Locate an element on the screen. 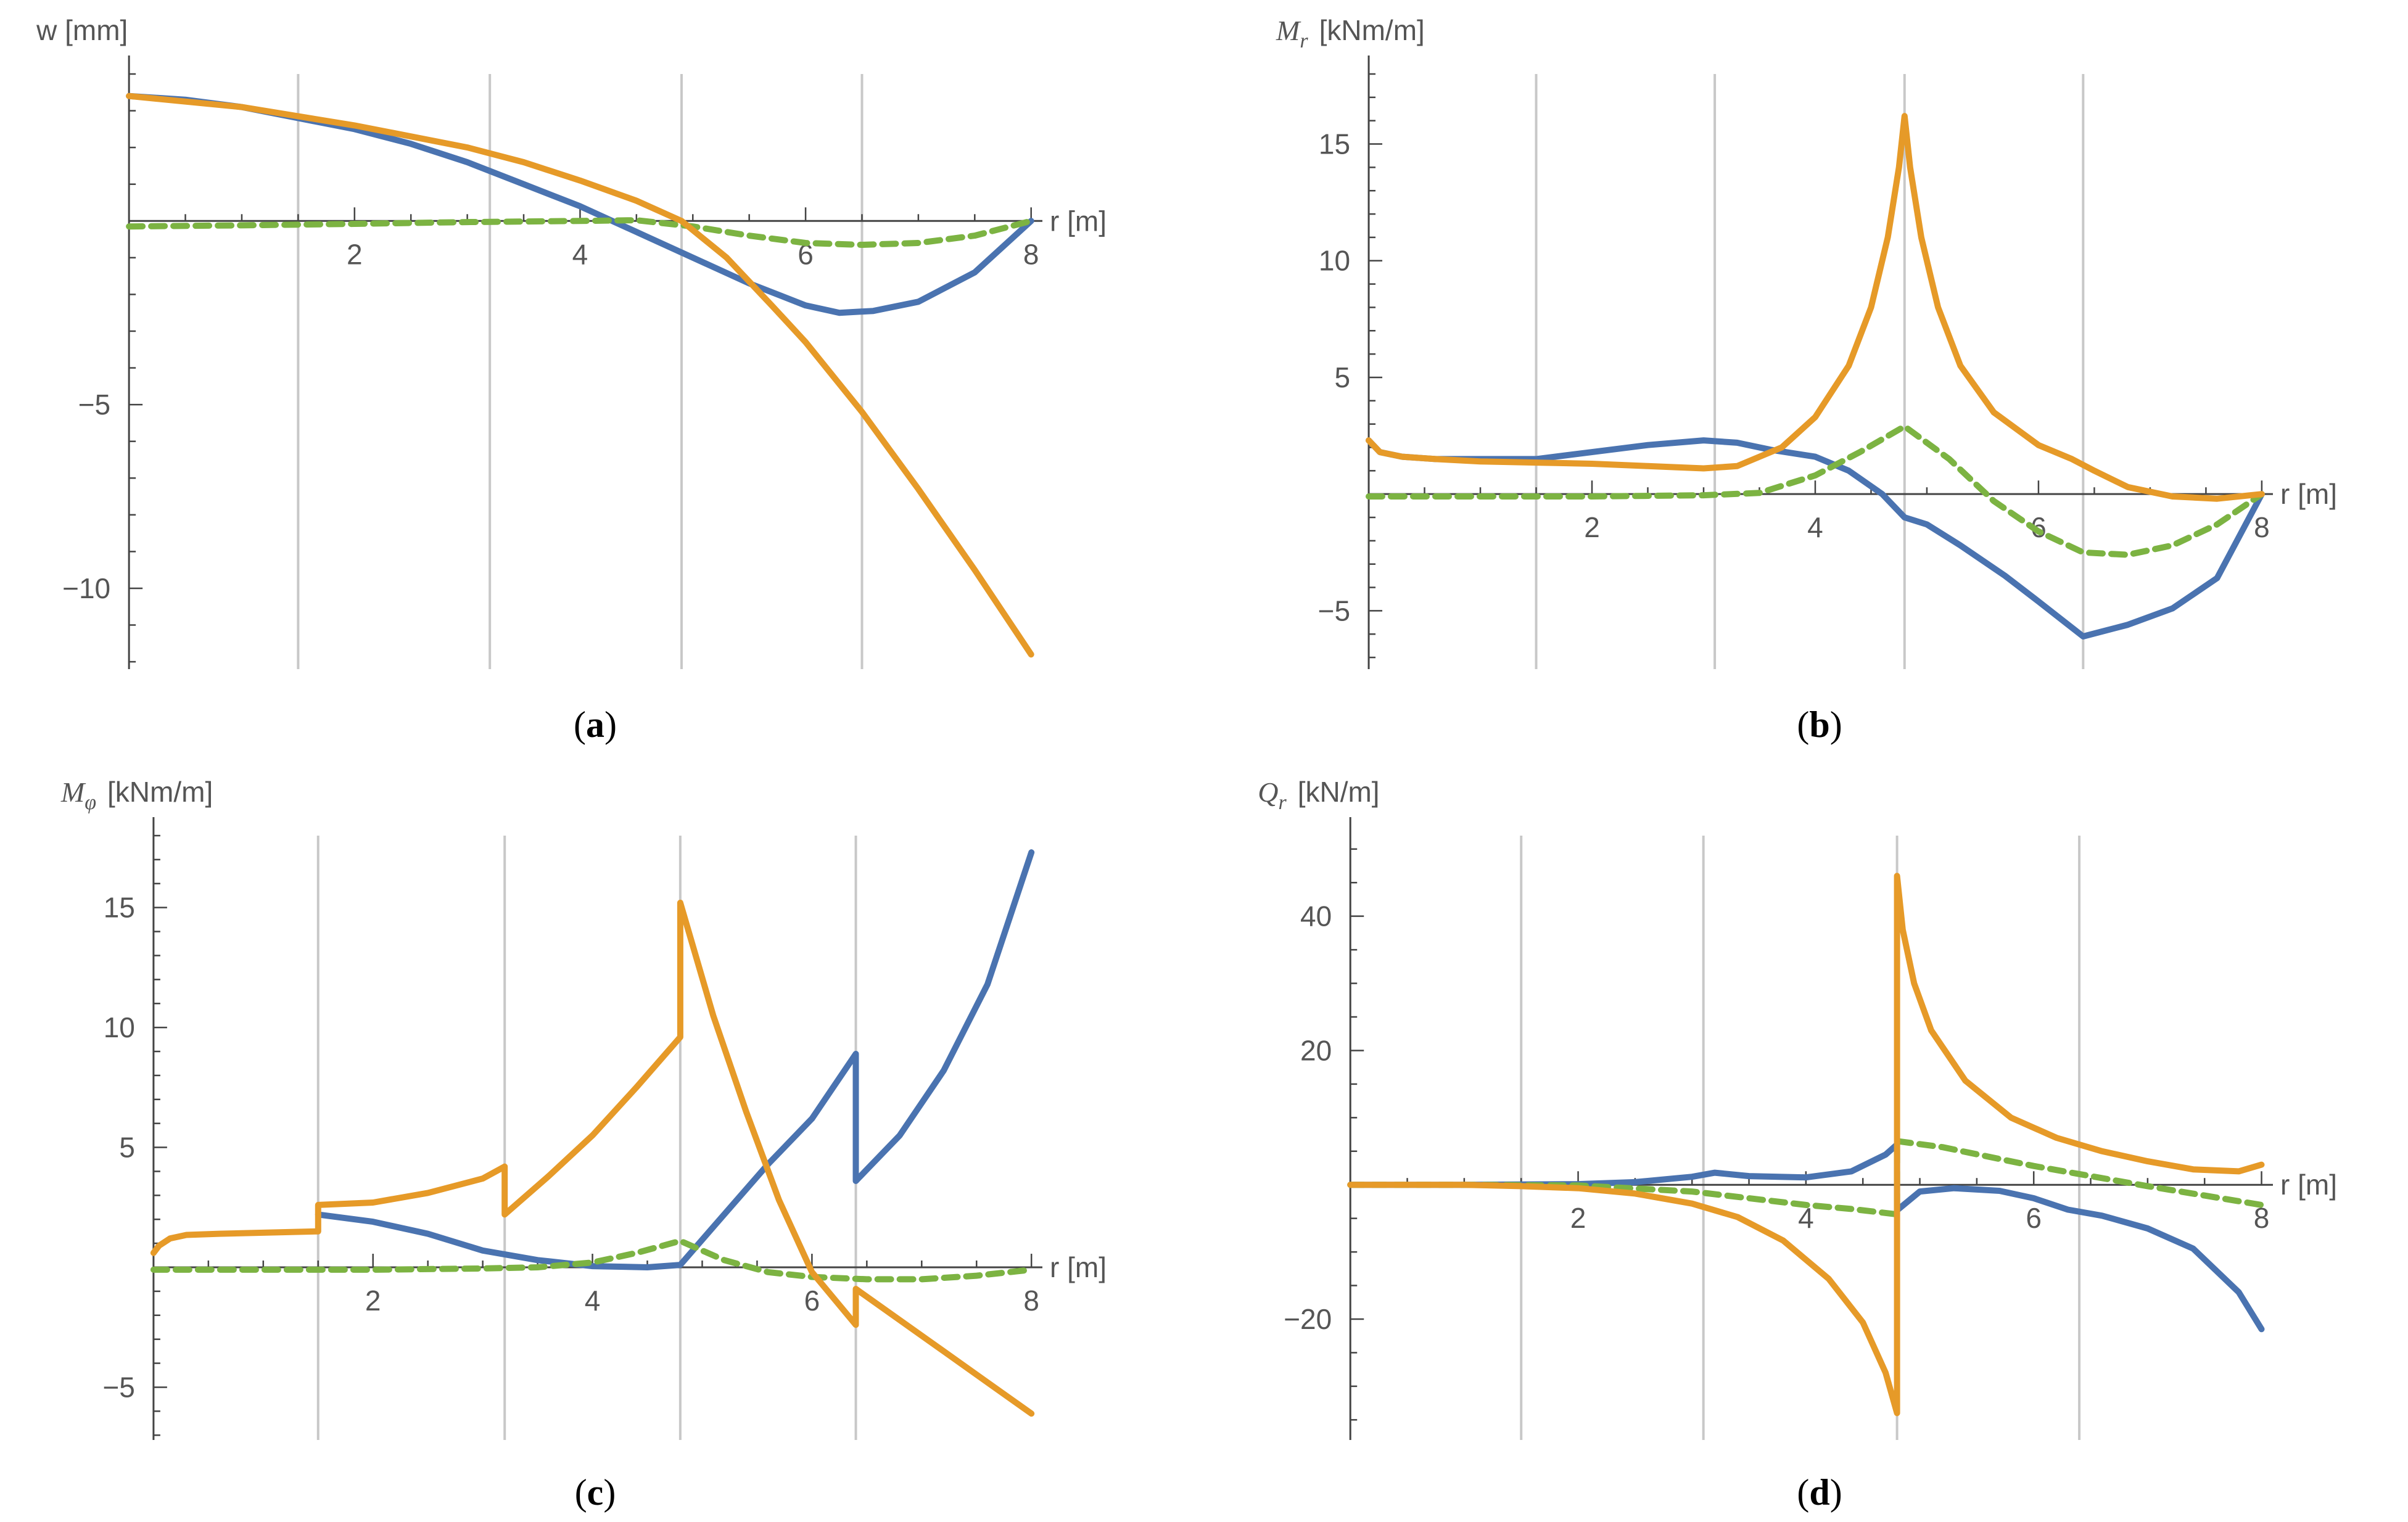 Image resolution: width=2408 pixels, height=1522 pixels. y-axis-label: Mφ [kNm/m] is located at coordinates (136, 795).